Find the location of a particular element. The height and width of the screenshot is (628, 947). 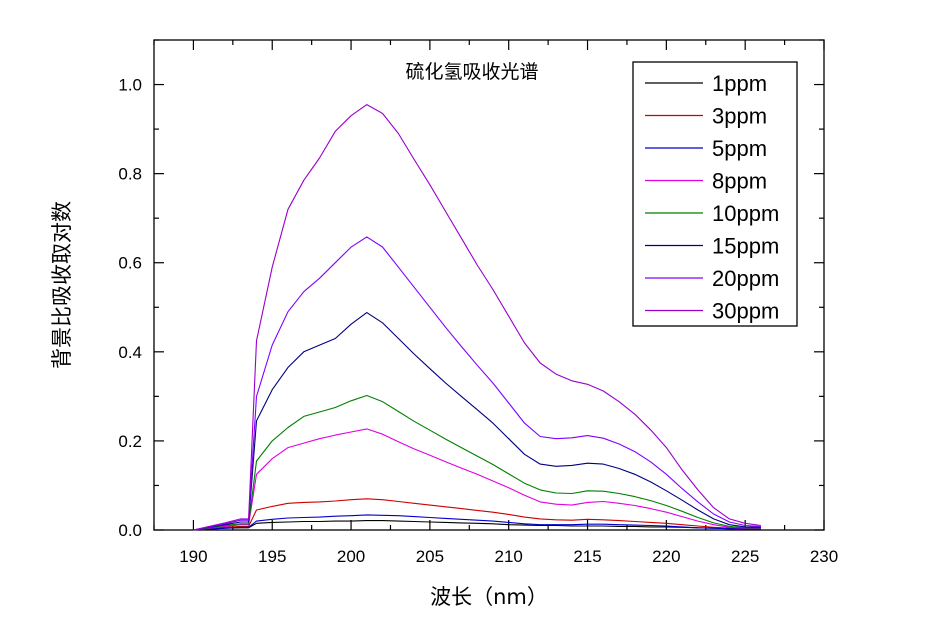

x-tick-label: 230 is located at coordinates (824, 556).